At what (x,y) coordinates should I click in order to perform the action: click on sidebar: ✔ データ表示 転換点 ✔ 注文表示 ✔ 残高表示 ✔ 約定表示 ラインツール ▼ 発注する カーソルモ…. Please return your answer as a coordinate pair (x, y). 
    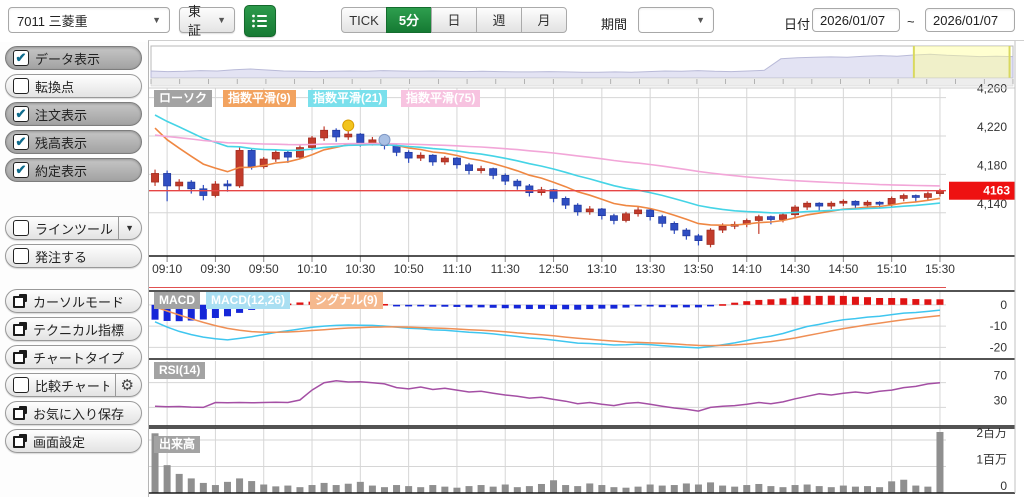
    Looking at the image, I should click on (74, 269).